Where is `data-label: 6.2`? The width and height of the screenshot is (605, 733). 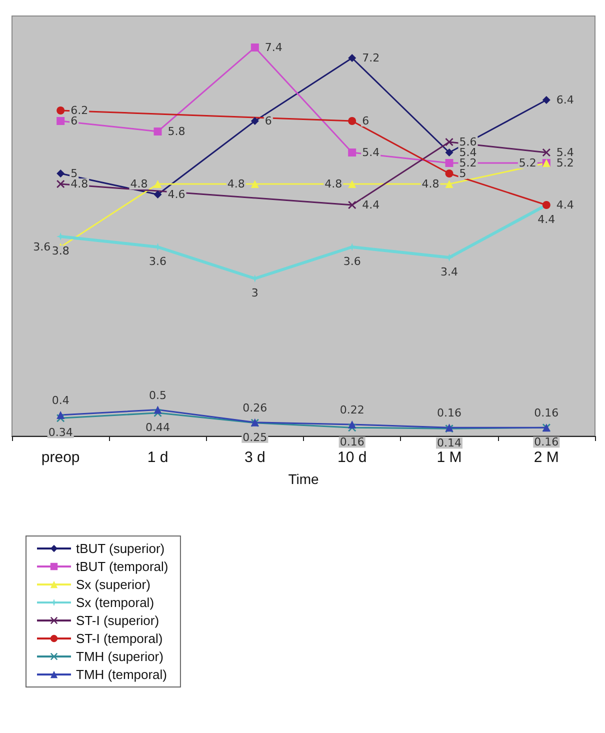 data-label: 6.2 is located at coordinates (79, 110).